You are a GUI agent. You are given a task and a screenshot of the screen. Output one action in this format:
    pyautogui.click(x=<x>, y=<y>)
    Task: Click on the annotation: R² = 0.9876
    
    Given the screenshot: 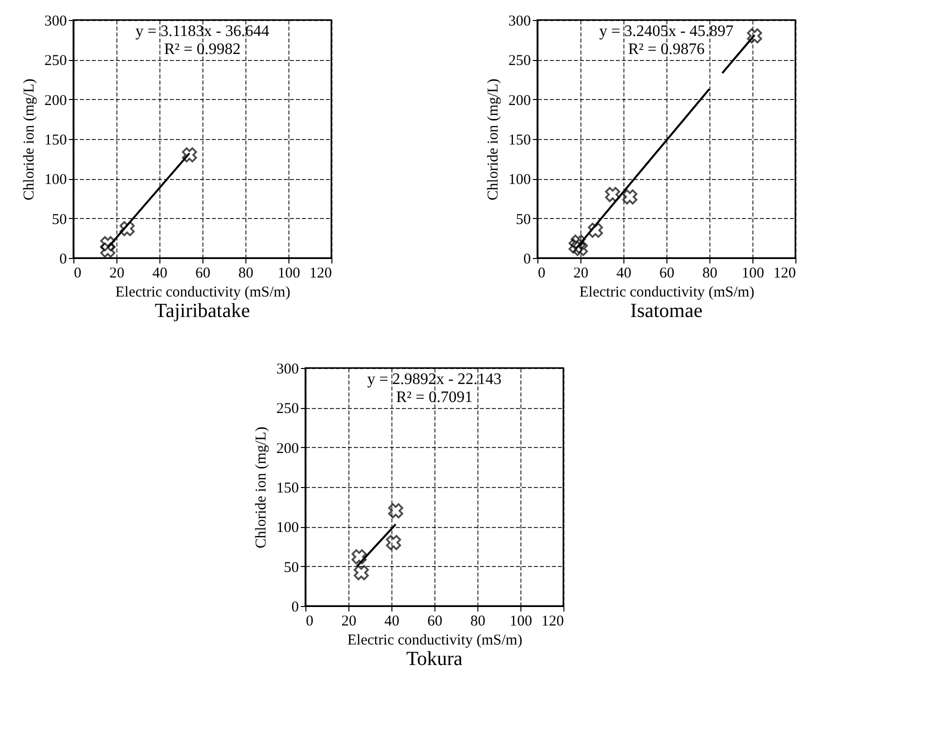 What is the action you would take?
    pyautogui.click(x=666, y=49)
    